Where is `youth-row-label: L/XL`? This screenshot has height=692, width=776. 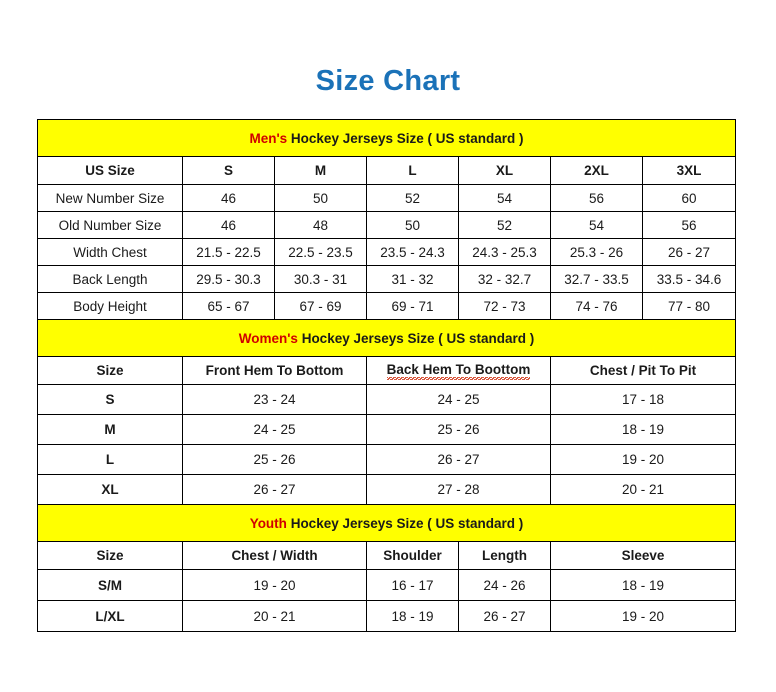
youth-row-label: L/XL is located at coordinates (110, 616).